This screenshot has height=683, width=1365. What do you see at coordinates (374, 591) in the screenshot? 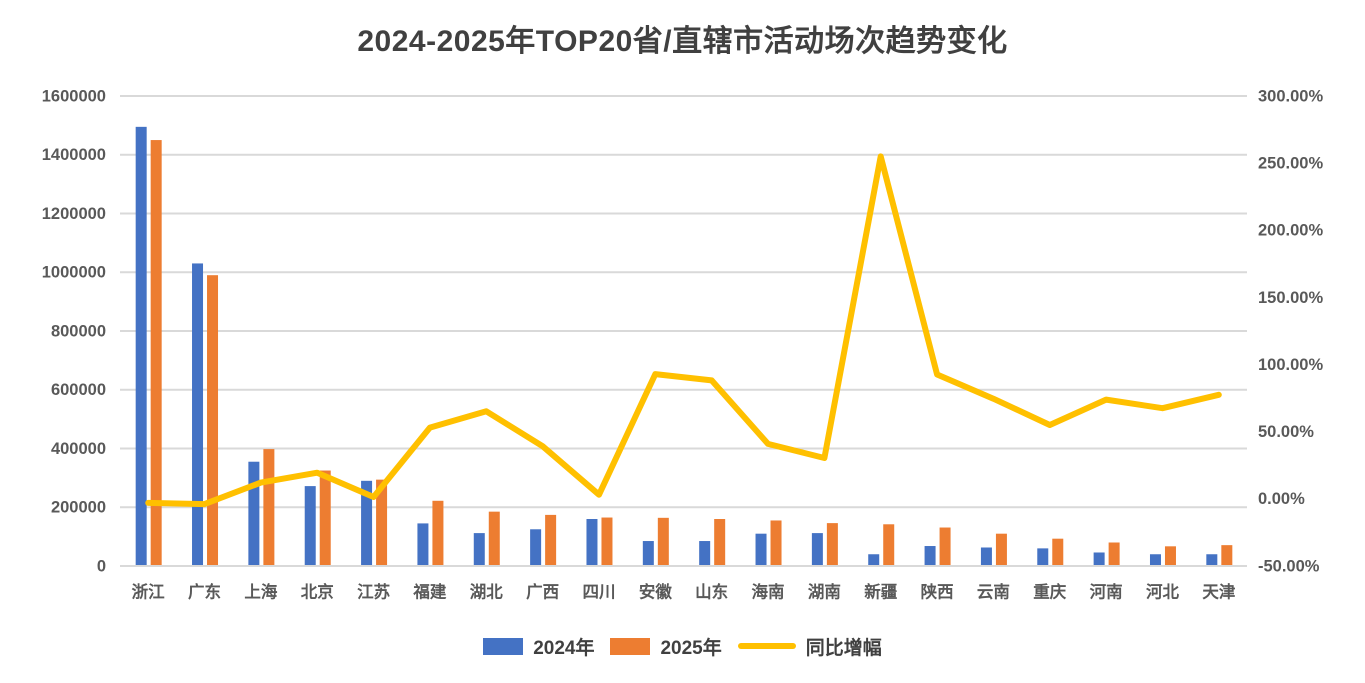
I see `x-axis-category-label: 江苏` at bounding box center [374, 591].